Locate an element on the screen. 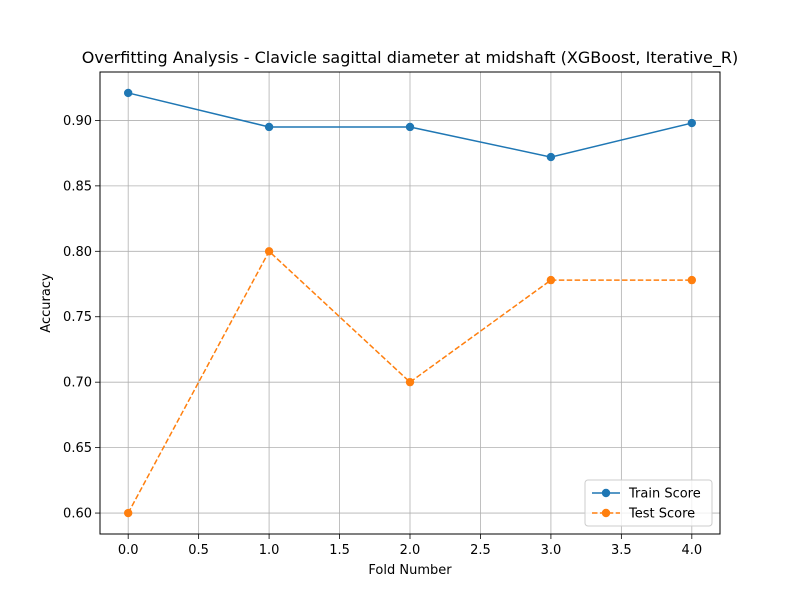 The width and height of the screenshot is (800, 600). y-tick-label: 0.65 is located at coordinates (77, 448).